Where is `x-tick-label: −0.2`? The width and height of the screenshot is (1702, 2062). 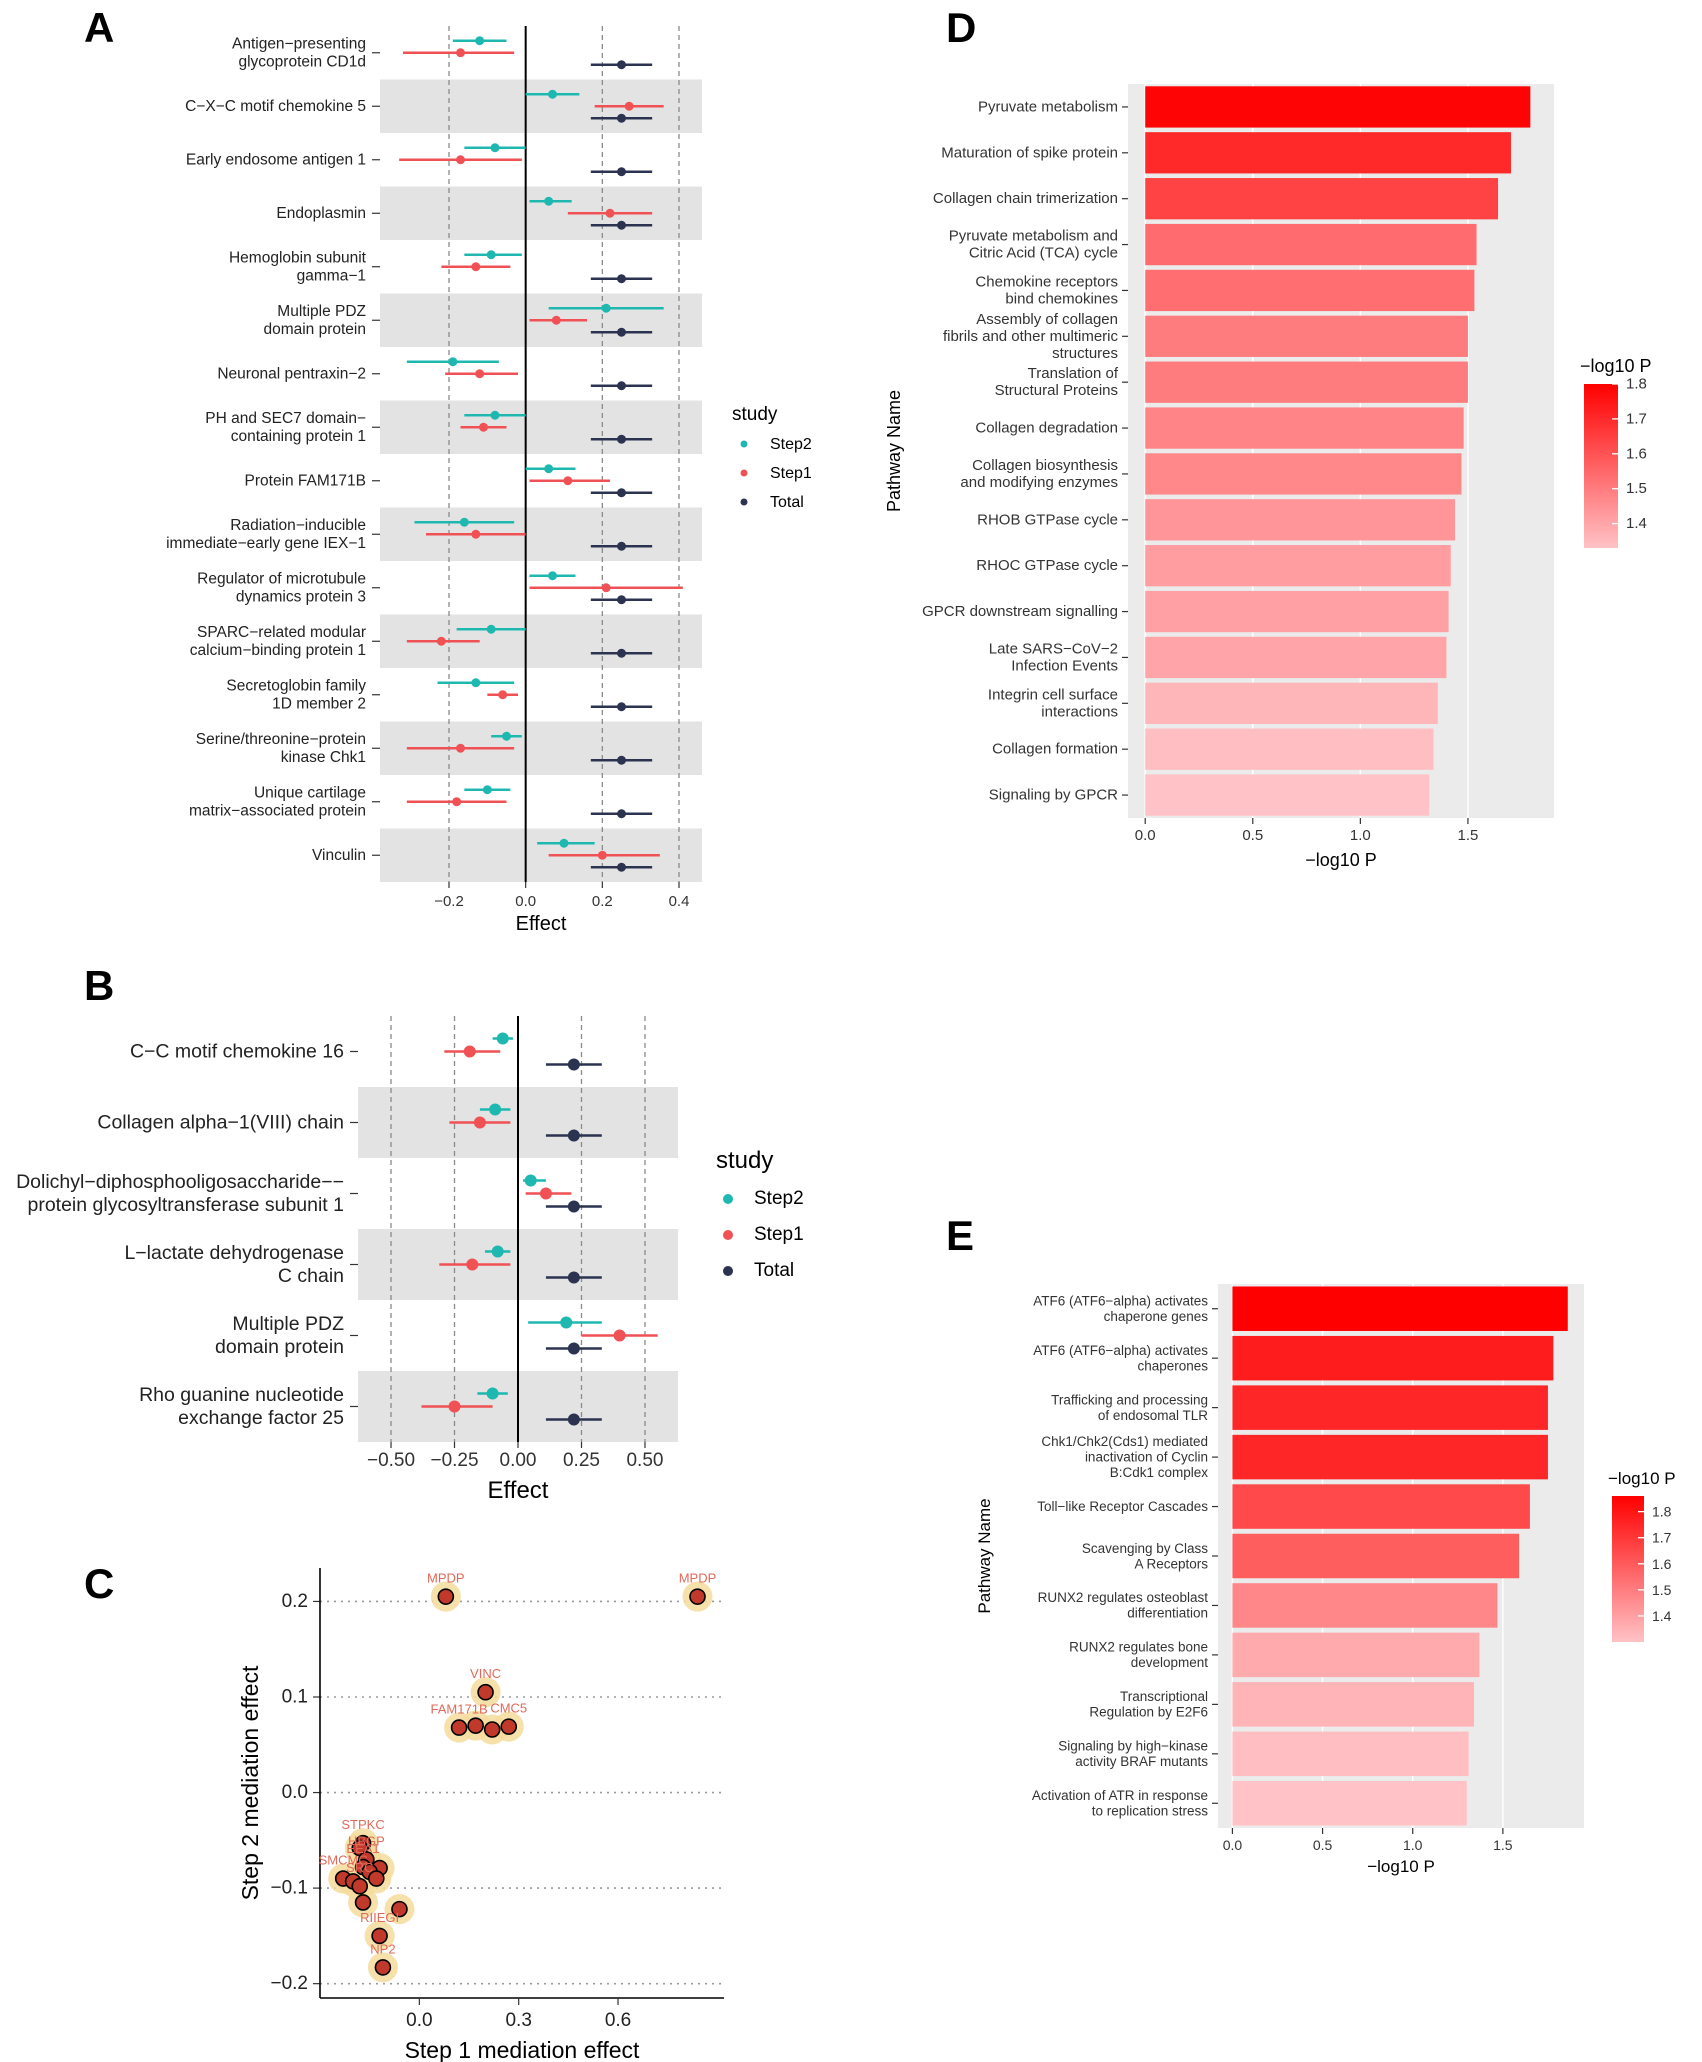 x-tick-label: −0.2 is located at coordinates (449, 901).